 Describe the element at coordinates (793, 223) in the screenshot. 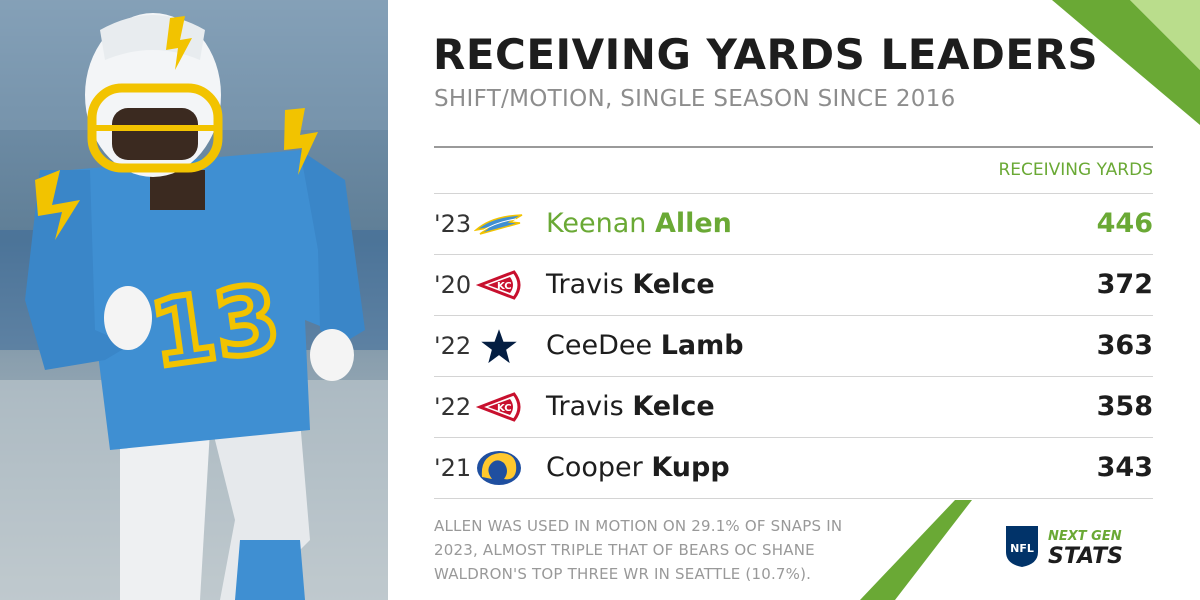

I see `table-row: '23 Keenan Allen 446` at that location.